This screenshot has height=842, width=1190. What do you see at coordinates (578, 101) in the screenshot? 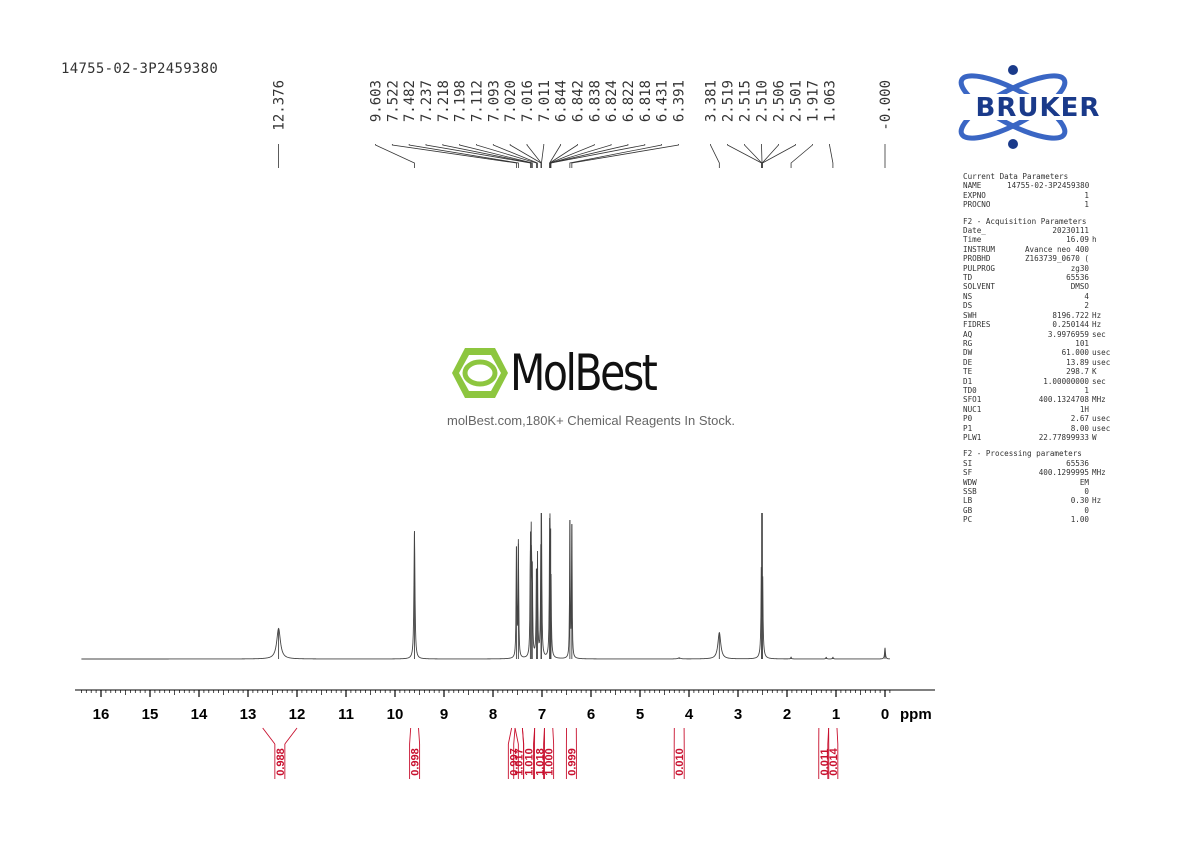
I see `peak-label: 6.842` at bounding box center [578, 101].